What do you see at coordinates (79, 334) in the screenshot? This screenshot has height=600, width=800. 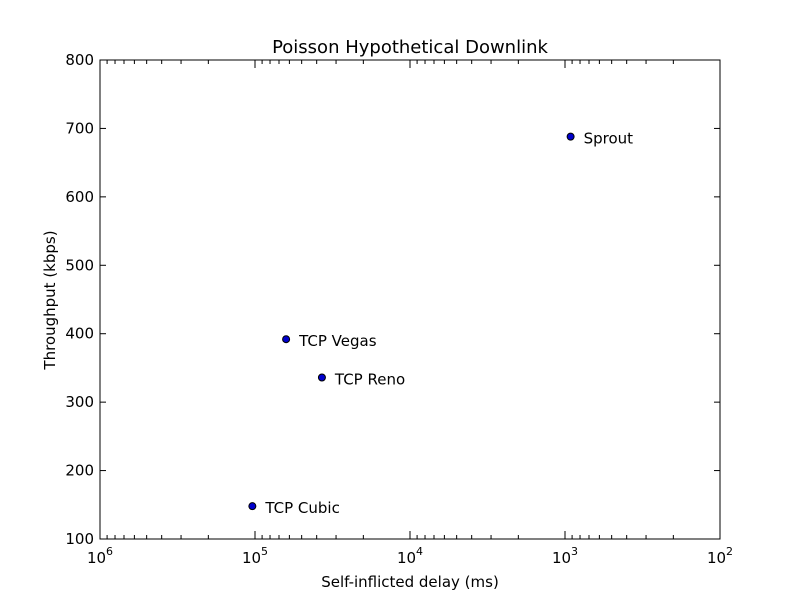 I see `y-tick-label: 400` at bounding box center [79, 334].